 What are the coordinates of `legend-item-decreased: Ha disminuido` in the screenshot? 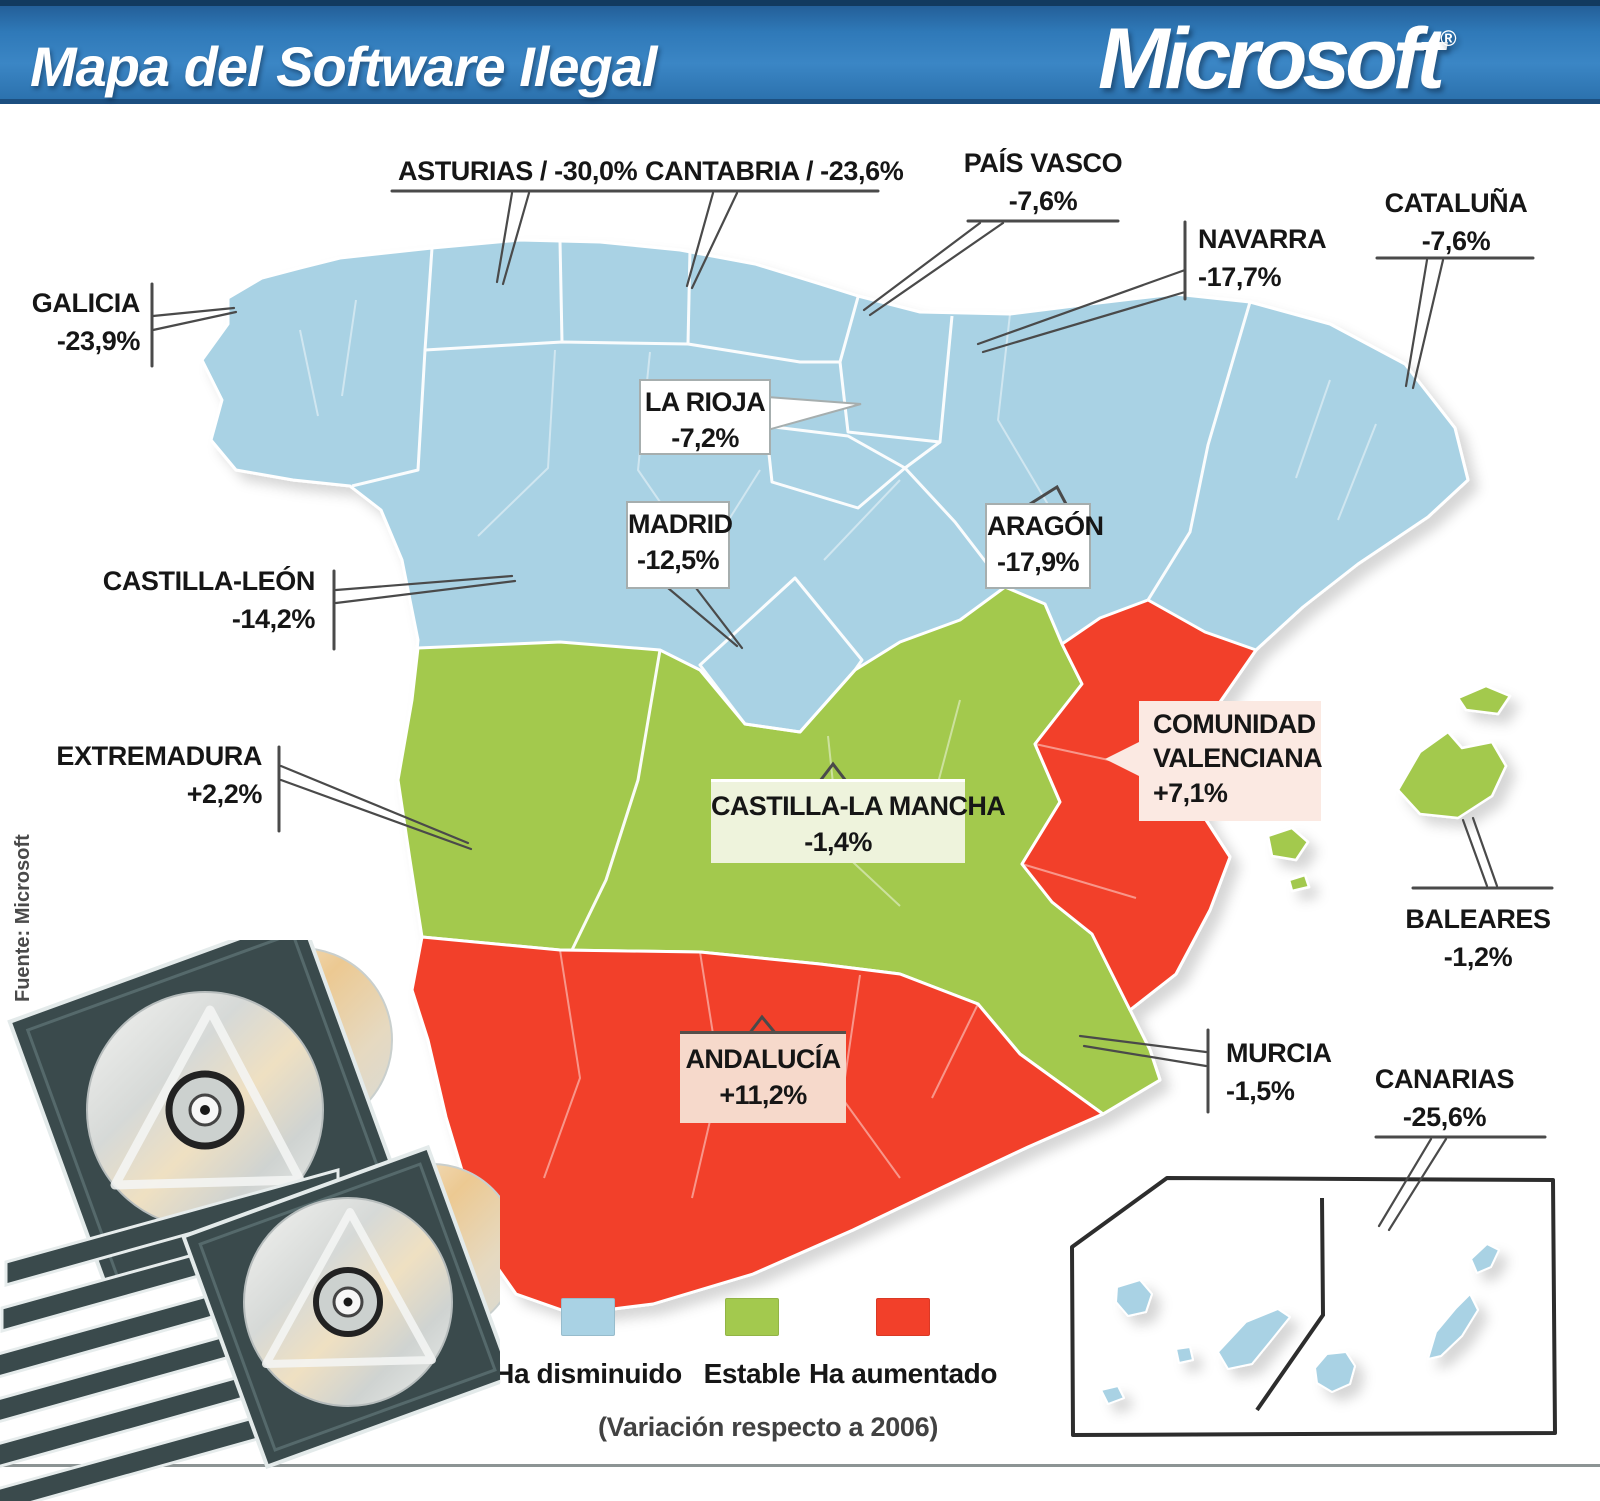 It's located at (588, 1344).